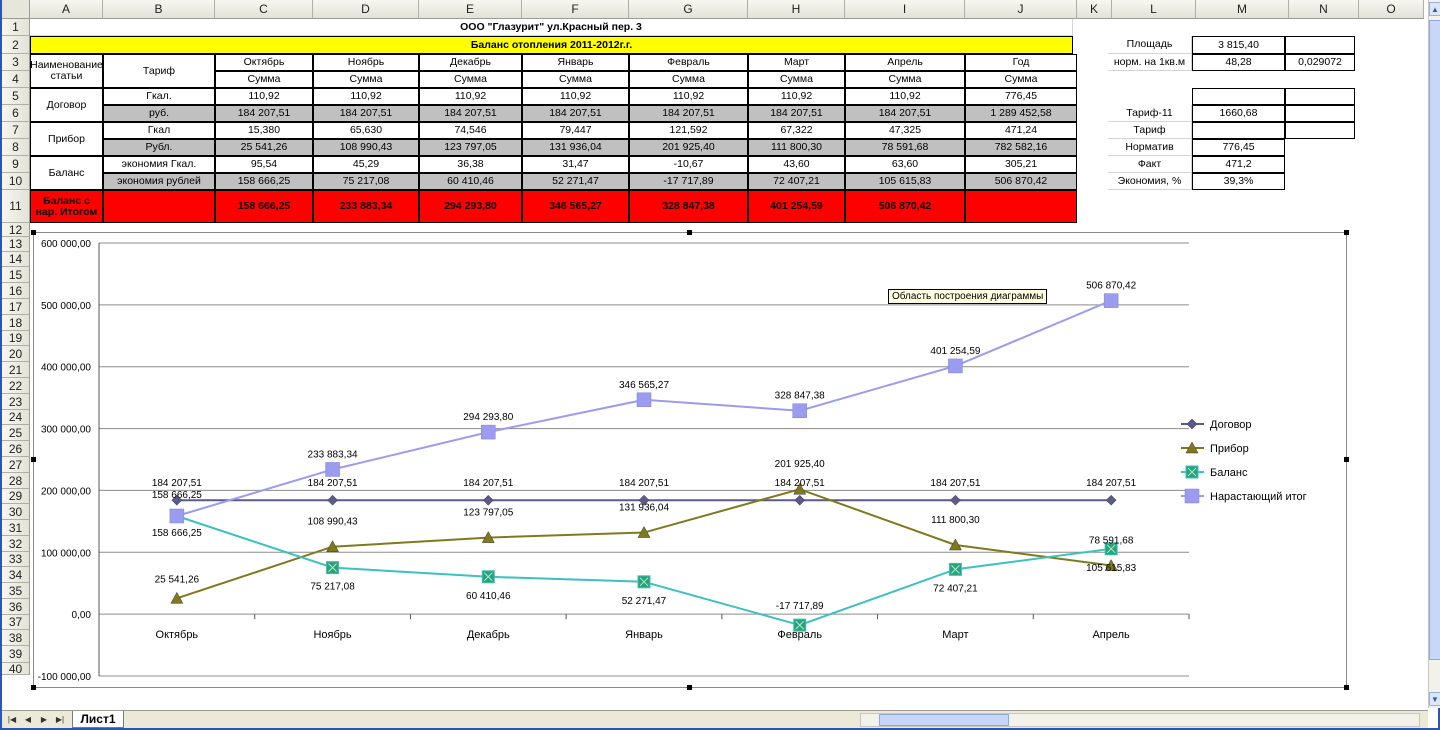 The height and width of the screenshot is (730, 1440). What do you see at coordinates (1238, 62) in the screenshot?
I see `side-m3: 48,28` at bounding box center [1238, 62].